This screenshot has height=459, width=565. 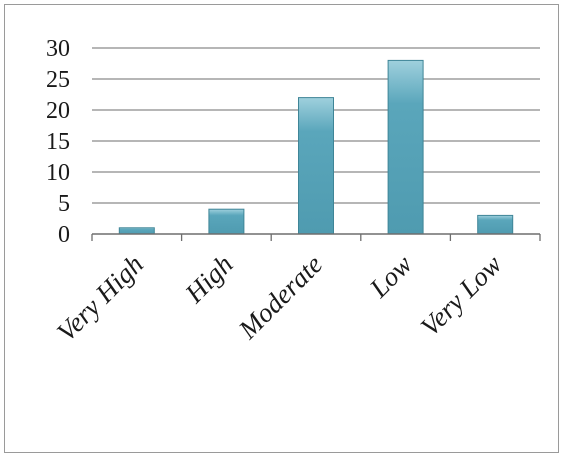 I want to click on y-tick-label: 10, so click(x=58, y=173).